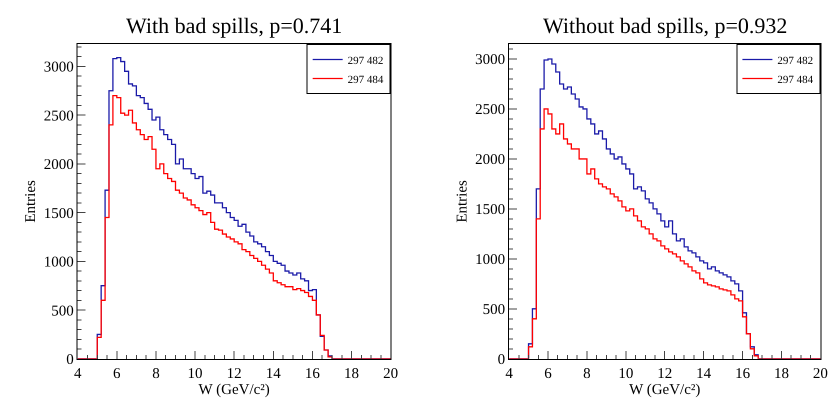  What do you see at coordinates (234, 25) in the screenshot?
I see `chart-title: With bad spills, p=0.741` at bounding box center [234, 25].